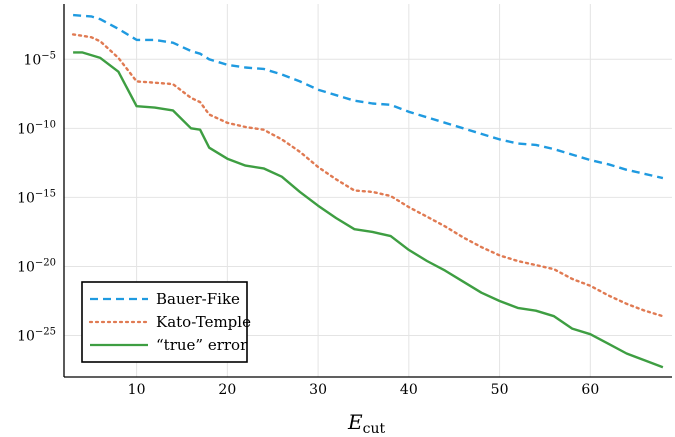 The width and height of the screenshot is (675, 437). I want to click on y-tick-label-base-1: 10, so click(26, 129).